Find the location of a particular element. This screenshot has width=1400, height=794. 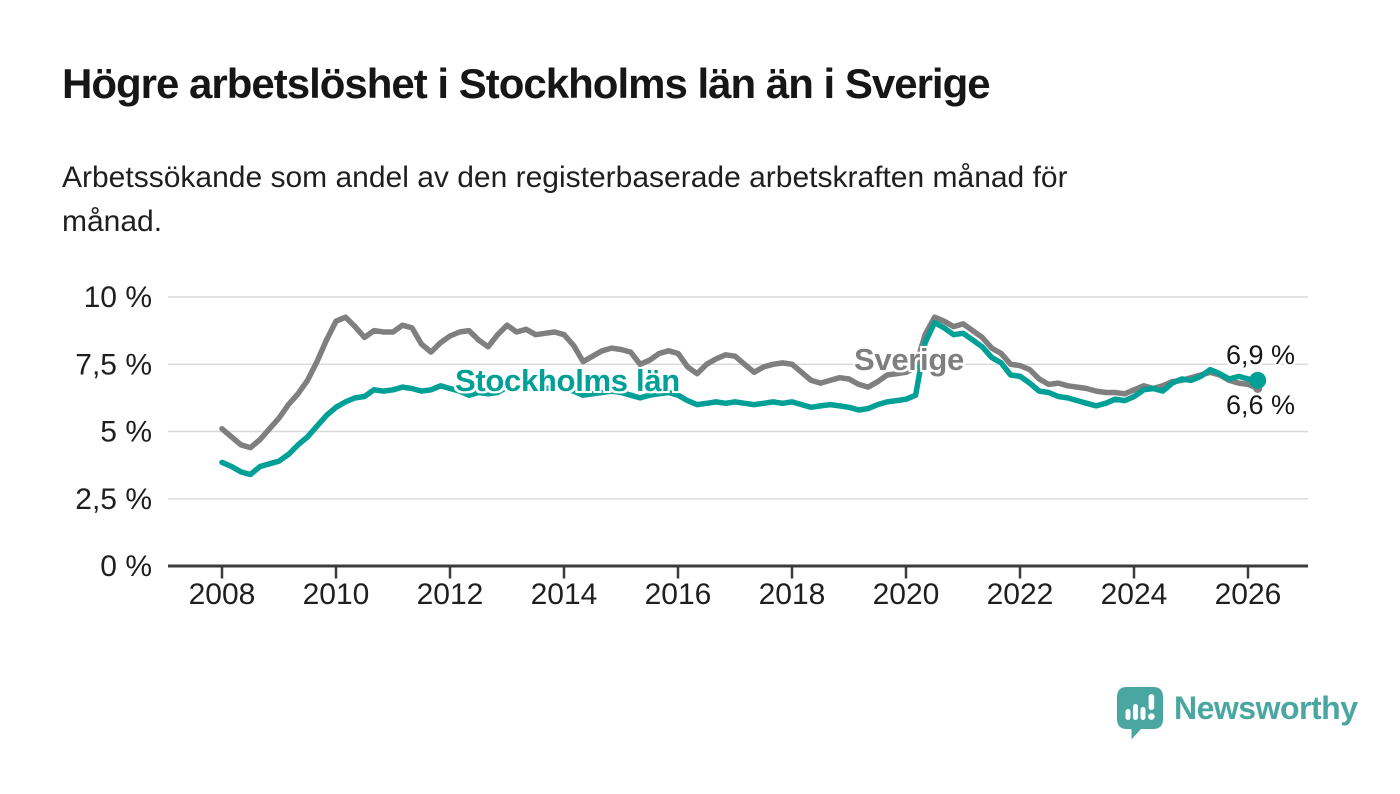

series-line-sverige is located at coordinates (740, 382).